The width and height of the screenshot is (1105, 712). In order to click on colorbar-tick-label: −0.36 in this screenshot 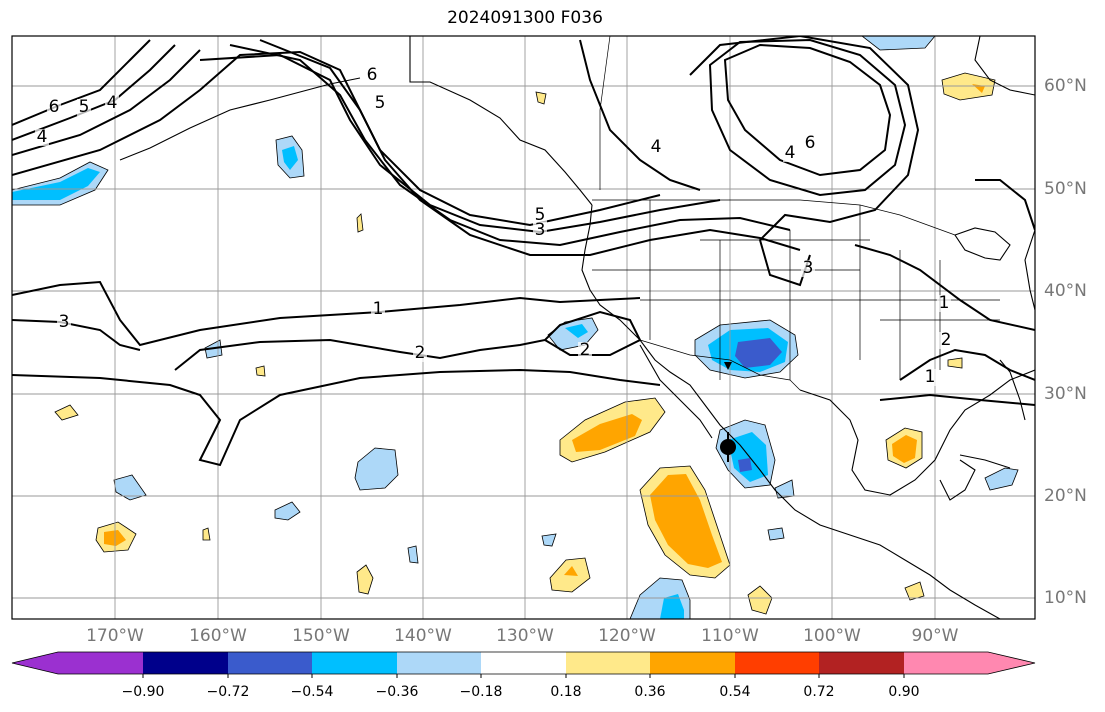, I will do `click(397, 692)`.